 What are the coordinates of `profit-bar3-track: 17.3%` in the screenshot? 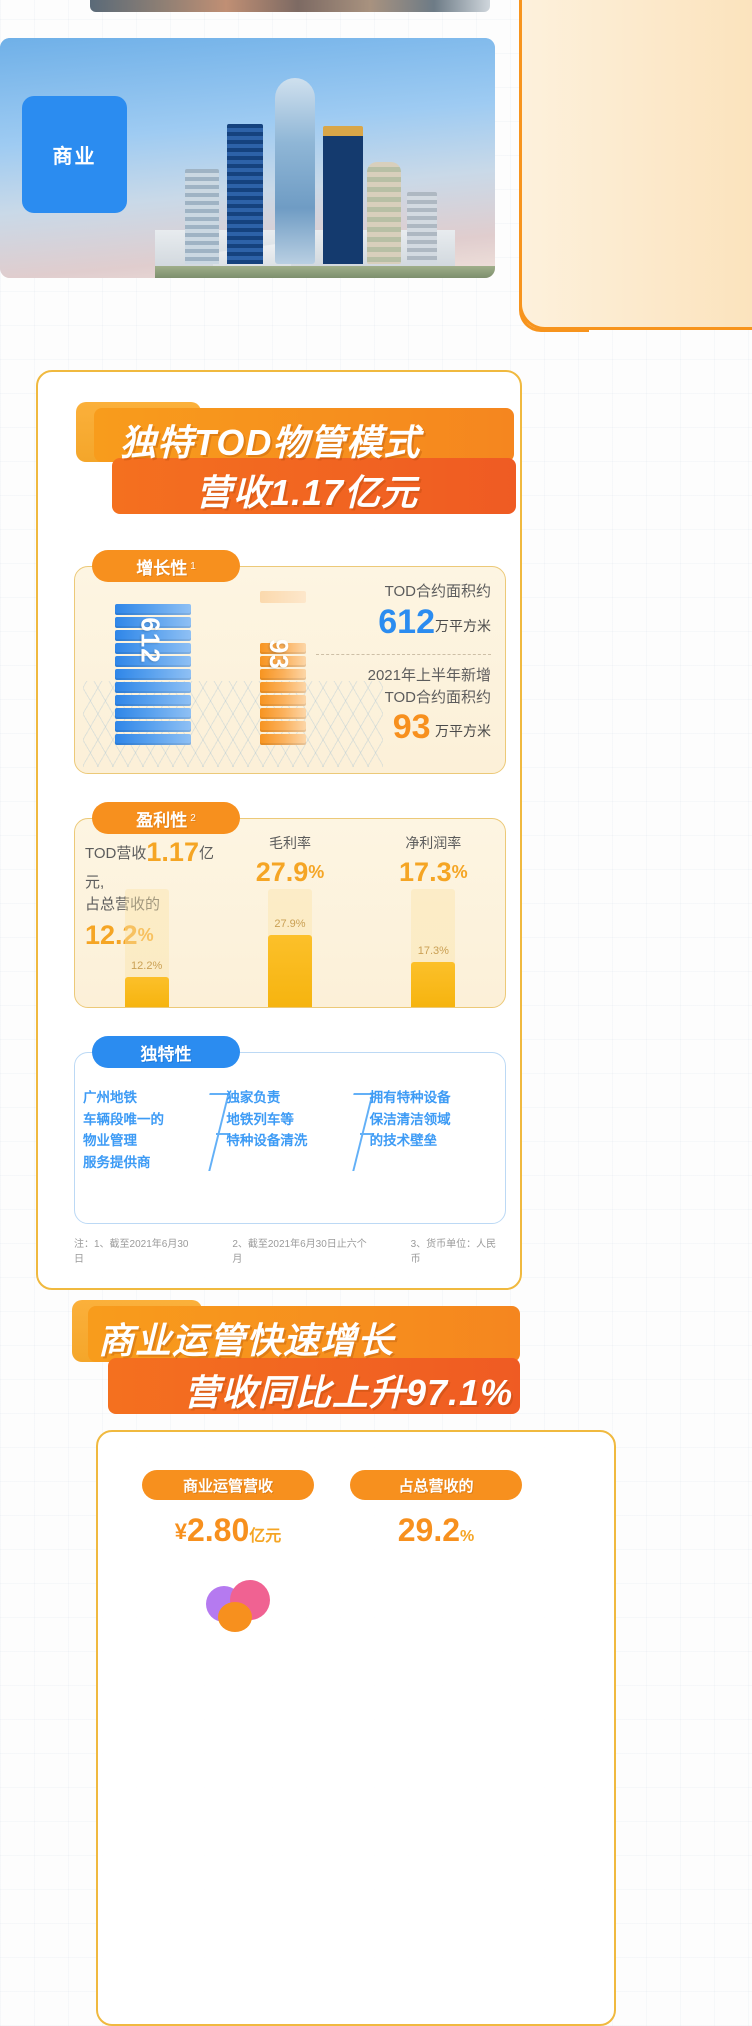 It's located at (433, 948).